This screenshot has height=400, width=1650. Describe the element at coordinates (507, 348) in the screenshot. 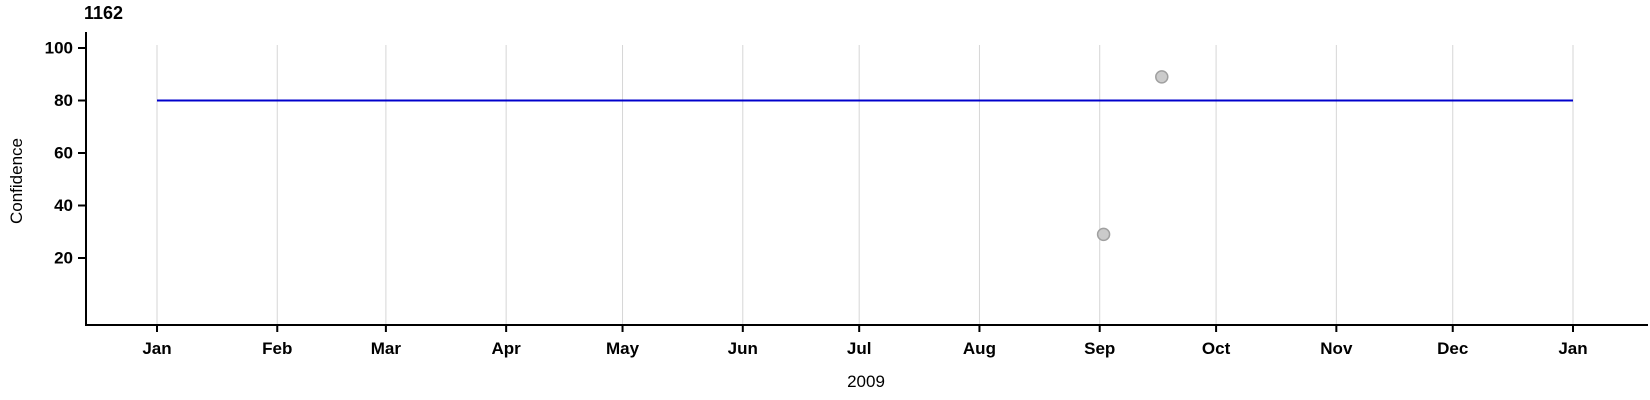

I see `x-tick-label: Apr` at that location.